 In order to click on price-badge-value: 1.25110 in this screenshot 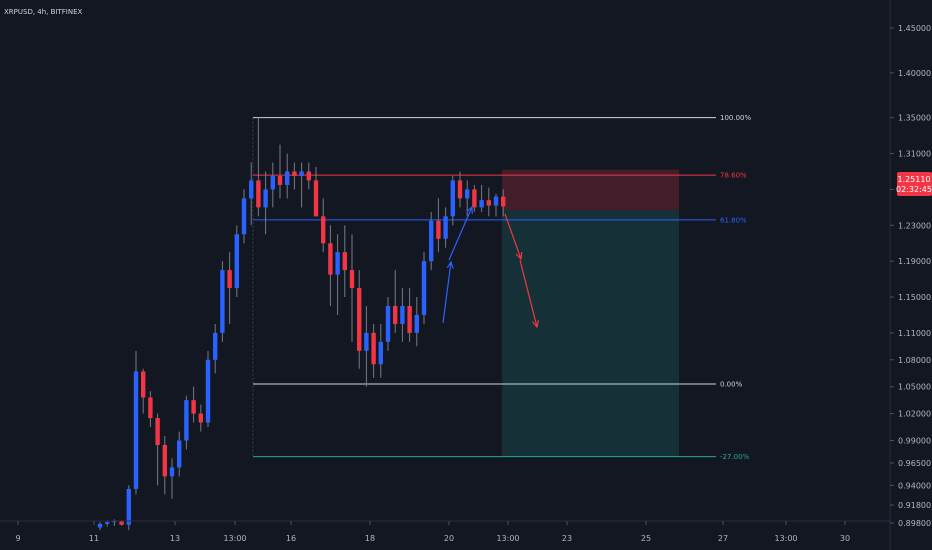, I will do `click(913, 179)`.